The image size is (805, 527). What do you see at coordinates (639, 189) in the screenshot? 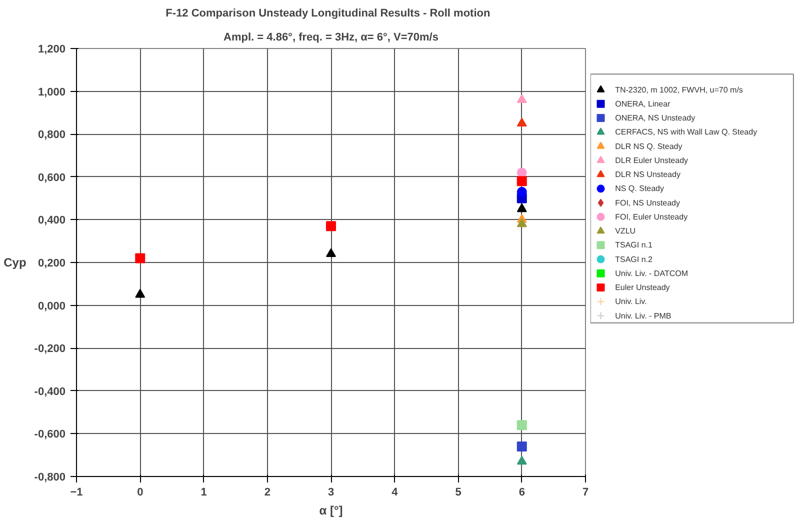
I see `legend-label: NS Q. Steady` at bounding box center [639, 189].